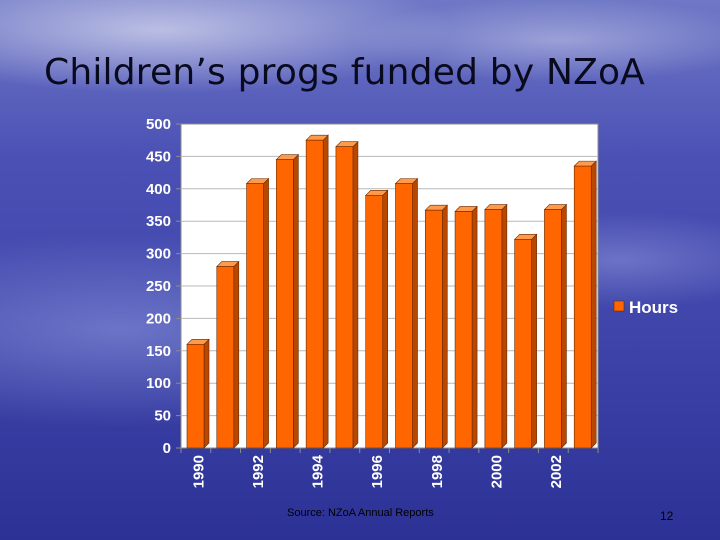 This screenshot has height=540, width=720. What do you see at coordinates (167, 448) in the screenshot?
I see `y-tick-label: 0` at bounding box center [167, 448].